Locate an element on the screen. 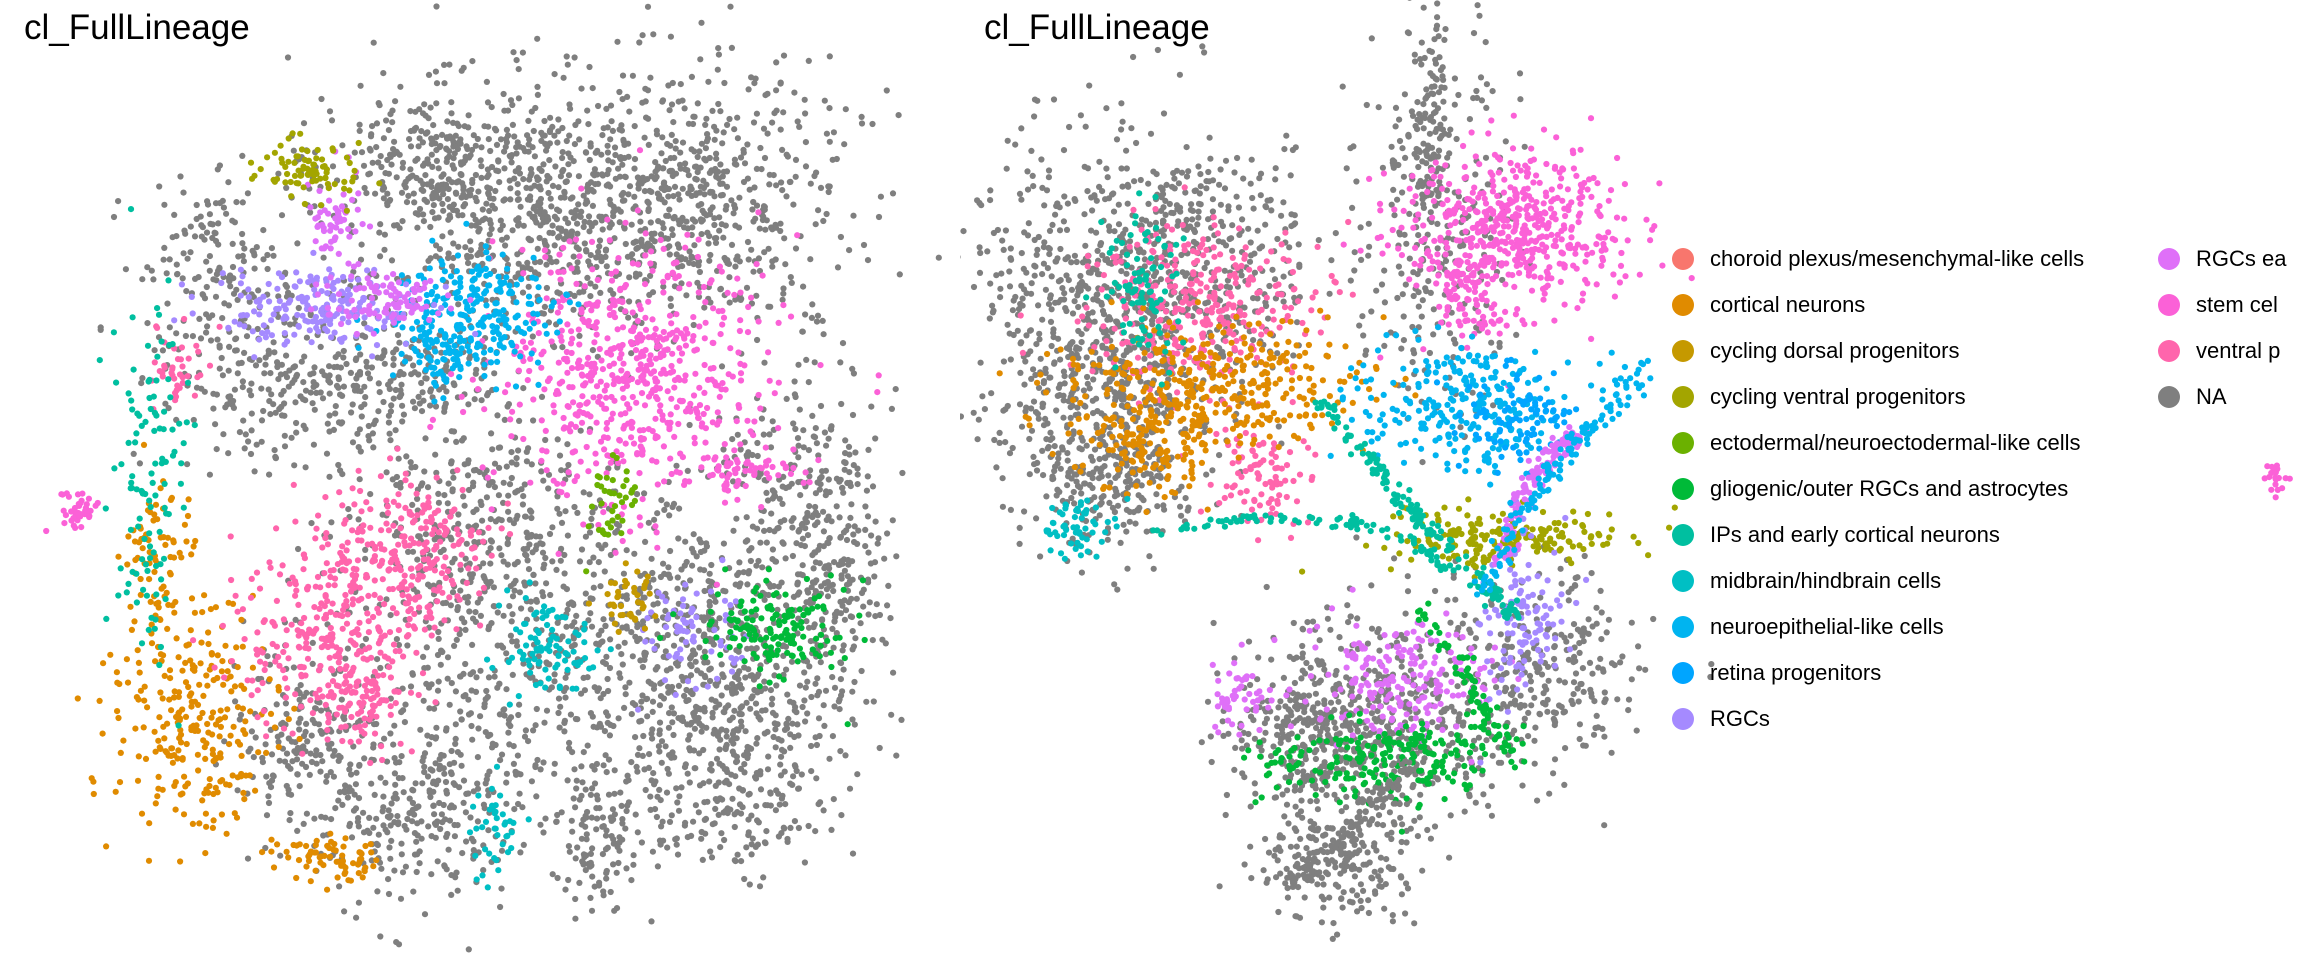  legend-label: stem cel is located at coordinates (2237, 304).